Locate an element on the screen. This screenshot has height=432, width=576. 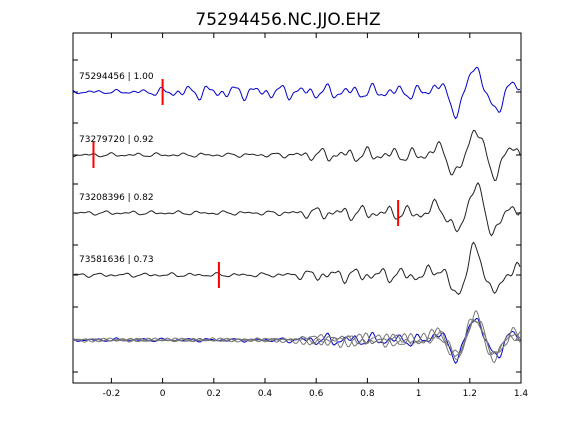
x-tick-label: 1 is located at coordinates (419, 394).